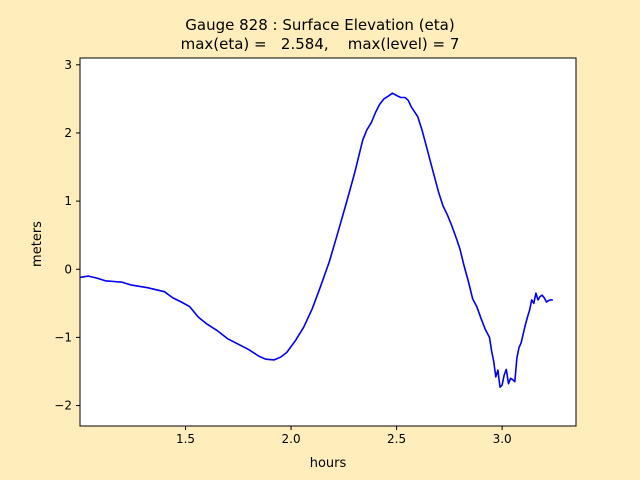  What do you see at coordinates (68, 133) in the screenshot?
I see `y-tick-label: 2` at bounding box center [68, 133].